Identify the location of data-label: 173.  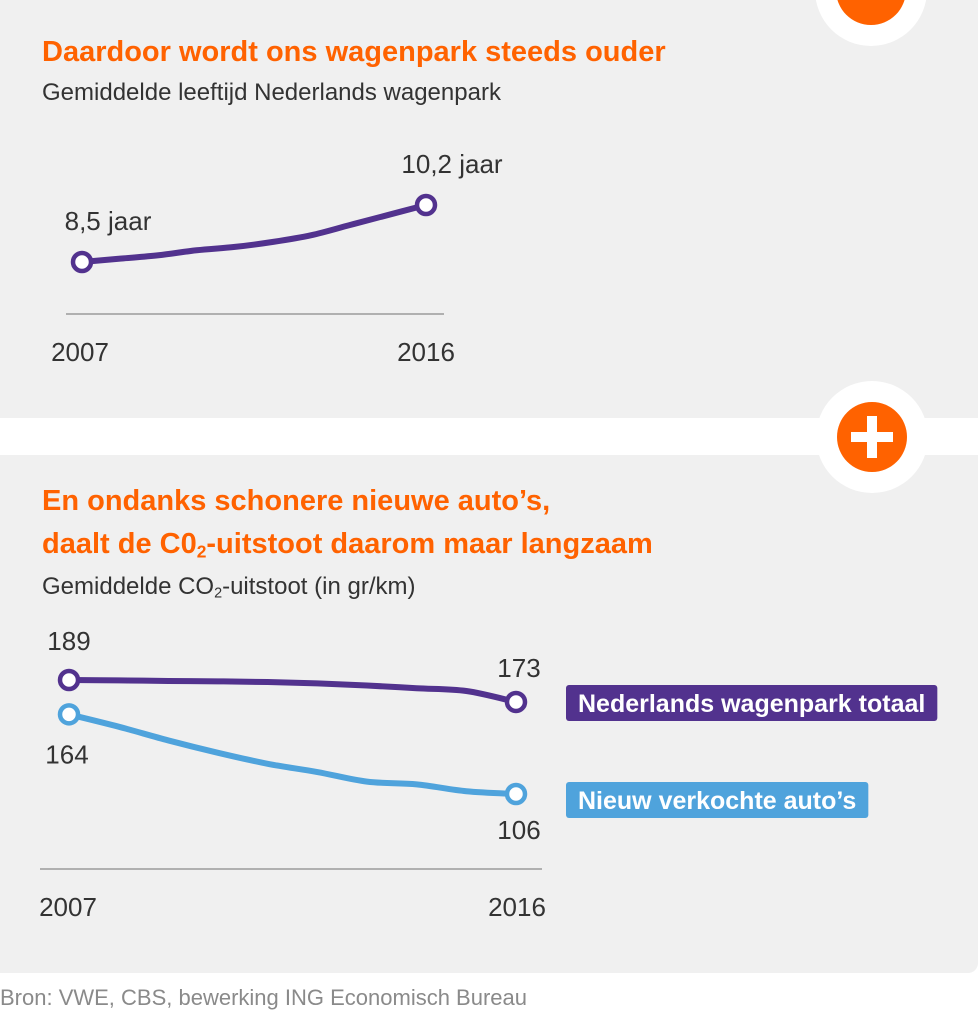
(518, 668).